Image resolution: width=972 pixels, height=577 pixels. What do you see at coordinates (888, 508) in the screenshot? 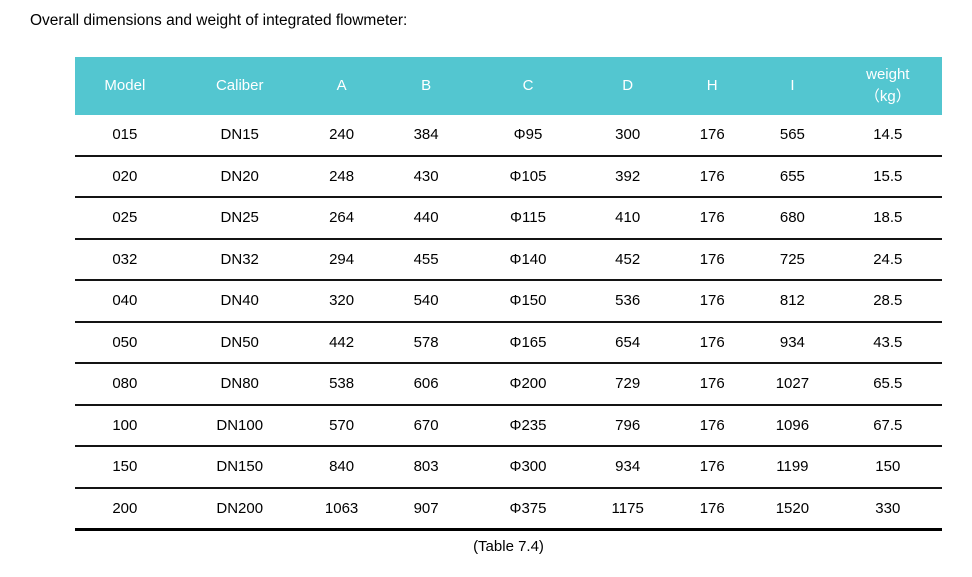
I see `table-cell: 330` at bounding box center [888, 508].